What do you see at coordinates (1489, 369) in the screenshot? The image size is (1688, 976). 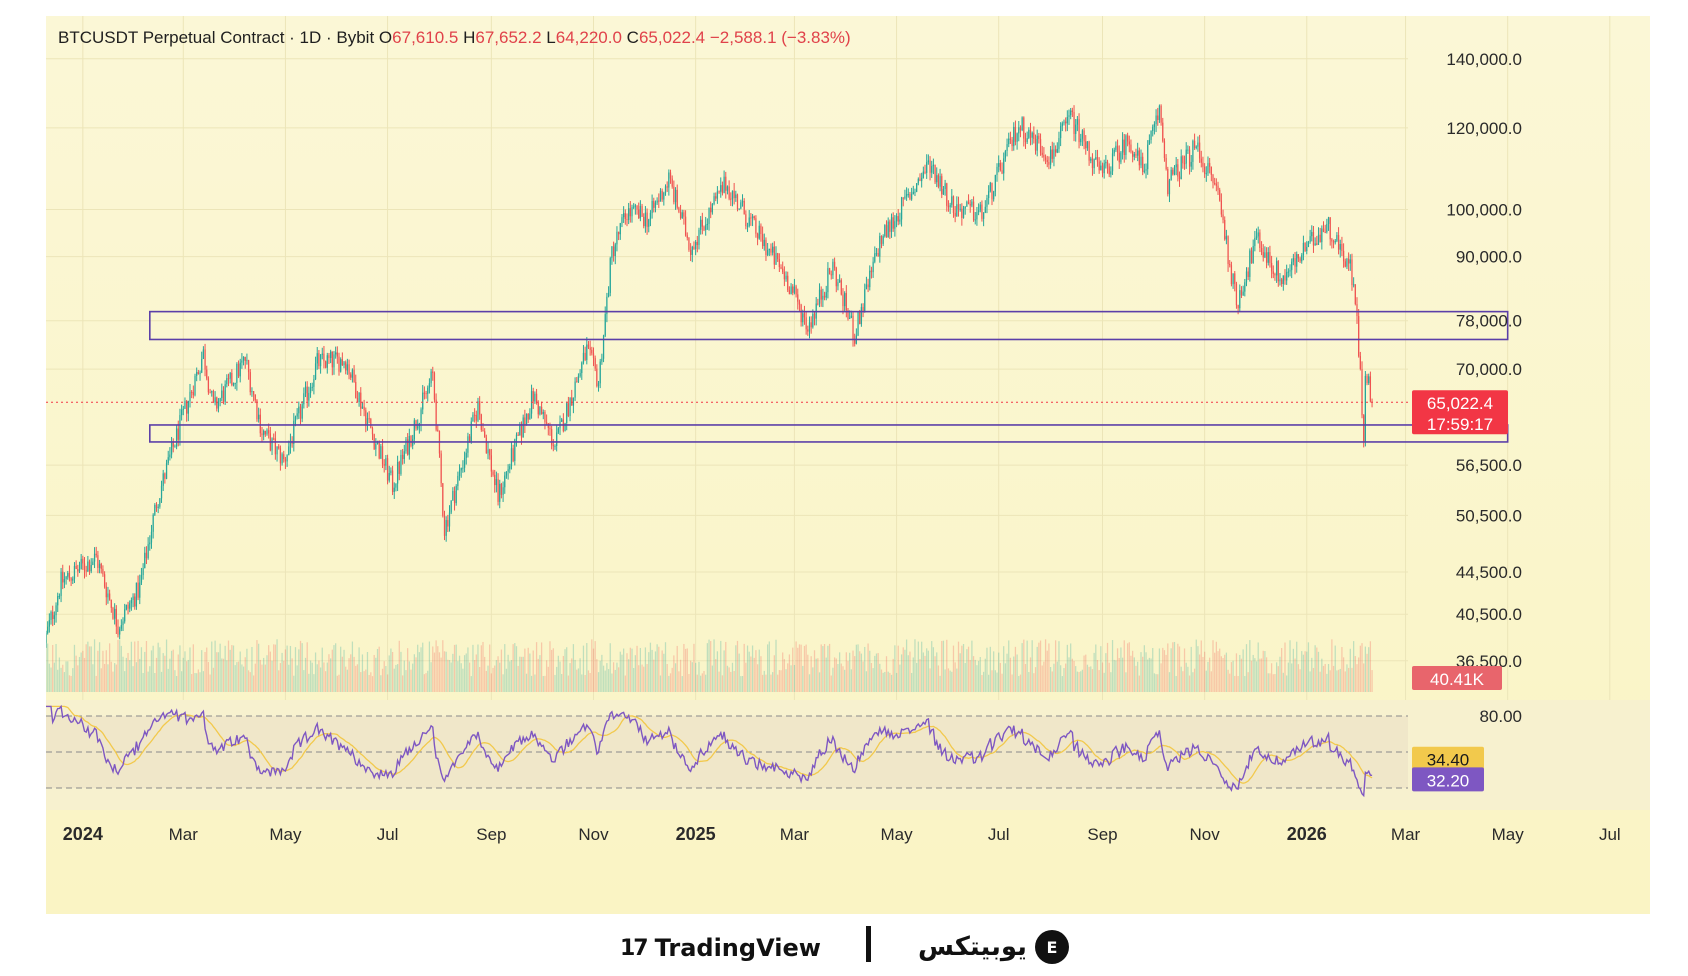 I see `y-tick-label: 70,000.0` at bounding box center [1489, 369].